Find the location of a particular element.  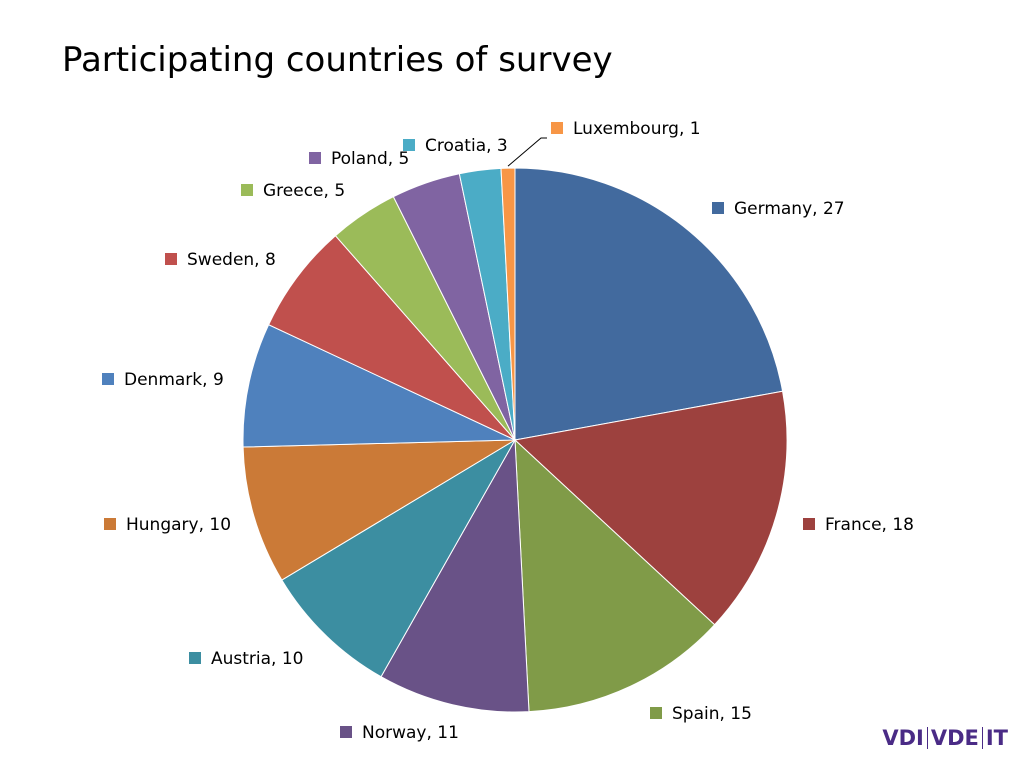

legend-key-luxembourg is located at coordinates (557, 128).